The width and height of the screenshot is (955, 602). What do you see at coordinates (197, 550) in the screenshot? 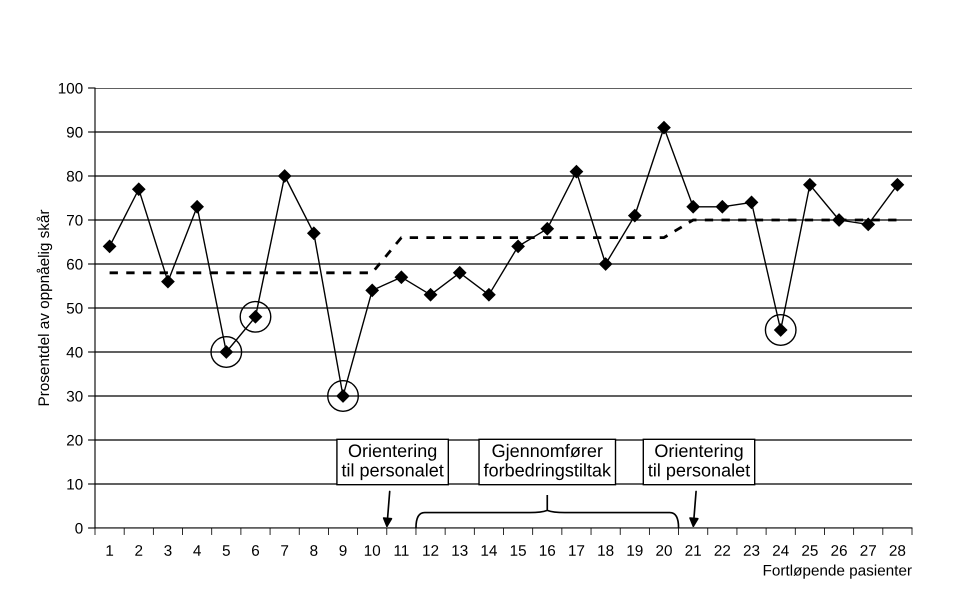
I see `x-tick-label: 4` at bounding box center [197, 550].